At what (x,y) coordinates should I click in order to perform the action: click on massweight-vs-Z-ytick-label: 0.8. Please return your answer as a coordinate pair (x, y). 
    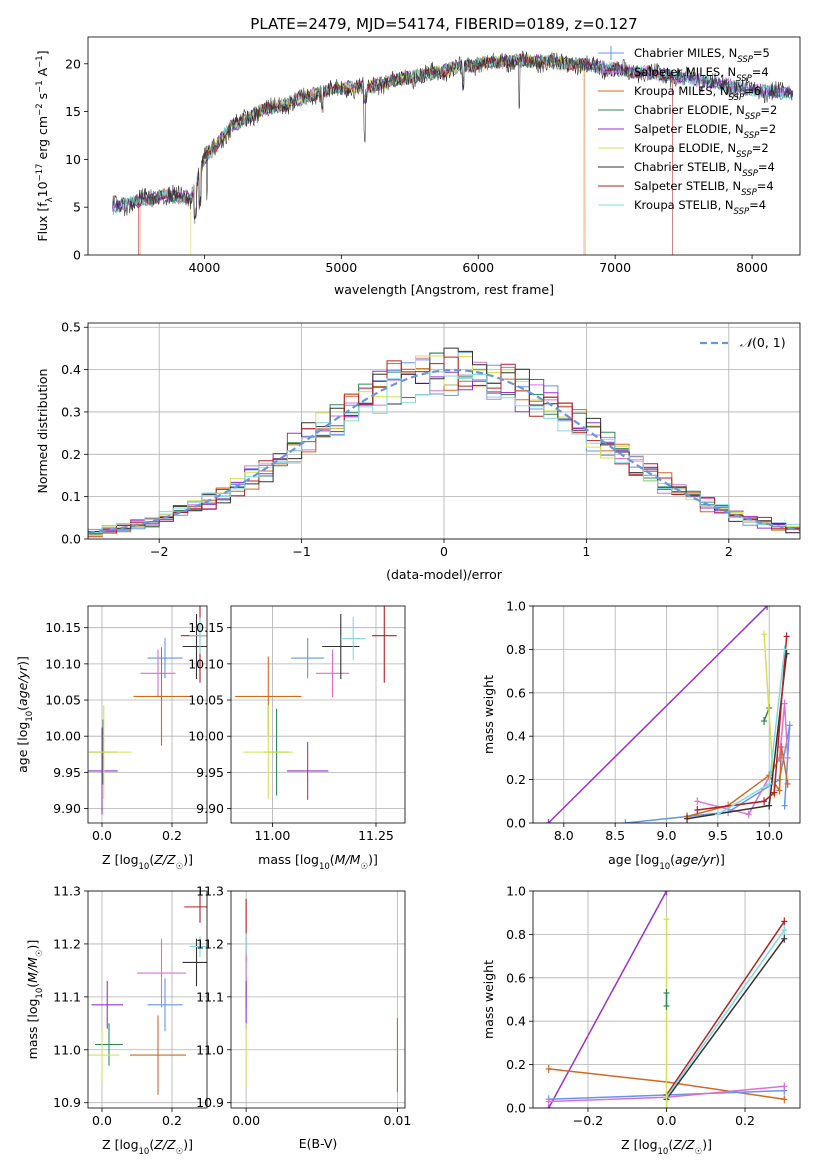
    Looking at the image, I should click on (516, 934).